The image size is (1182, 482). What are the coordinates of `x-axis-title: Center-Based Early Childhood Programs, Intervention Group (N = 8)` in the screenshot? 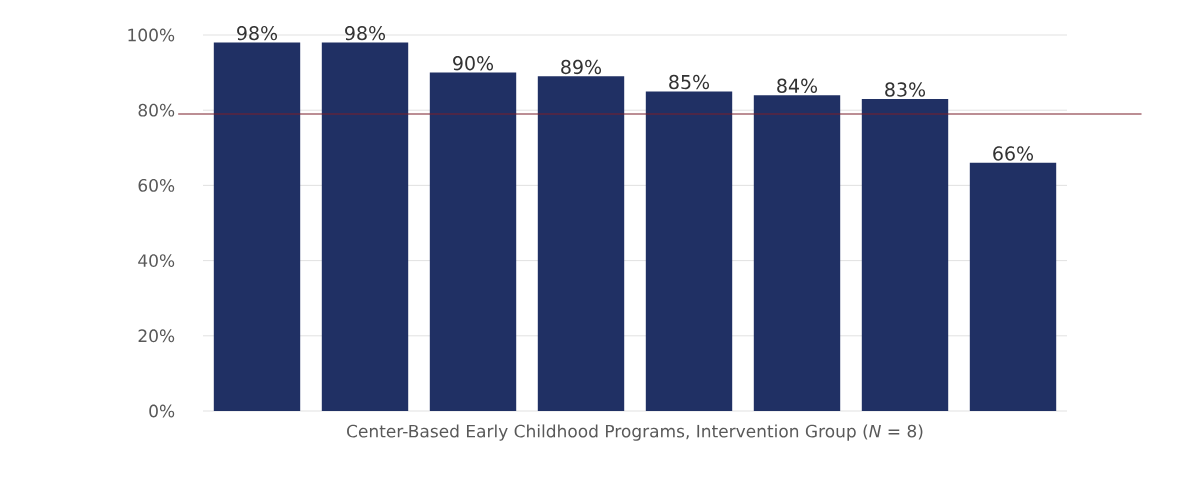 It's located at (635, 432).